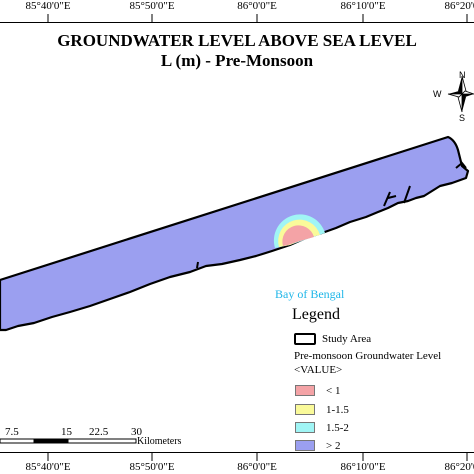 The image size is (474, 474). What do you see at coordinates (316, 314) in the screenshot?
I see `legend-title: Legend` at bounding box center [316, 314].